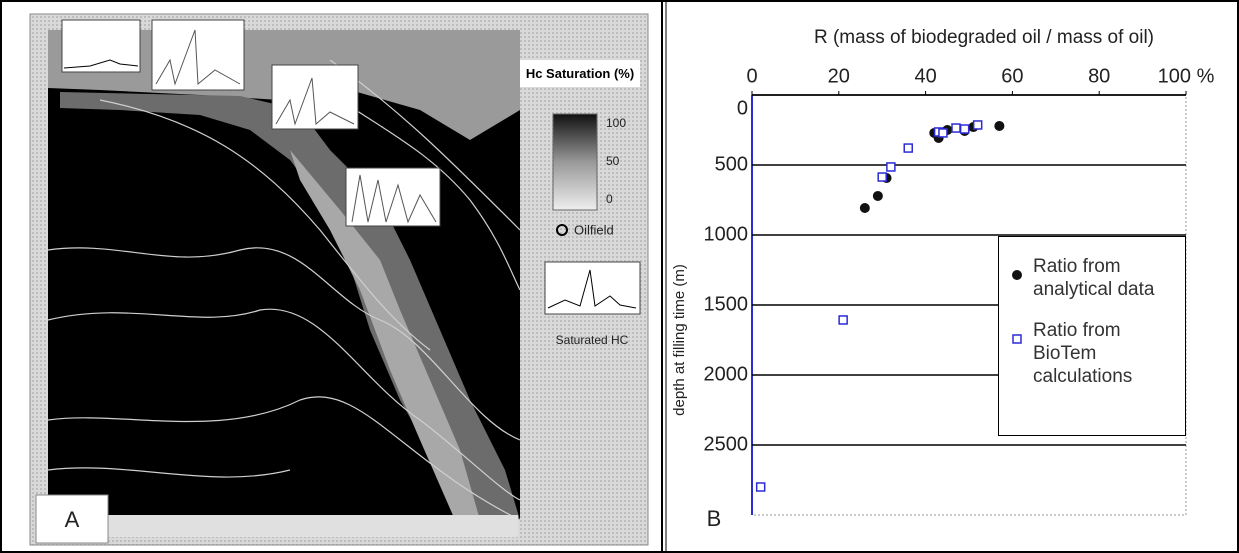 Image resolution: width=1239 pixels, height=553 pixels. Describe the element at coordinates (1012, 76) in the screenshot. I see `x-tick-label: 60` at that location.